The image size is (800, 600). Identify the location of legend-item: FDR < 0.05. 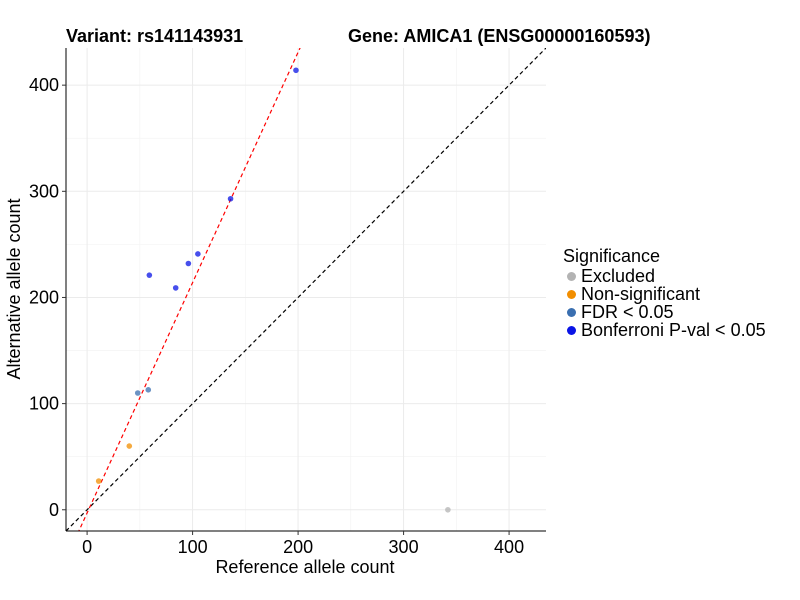
(664, 311).